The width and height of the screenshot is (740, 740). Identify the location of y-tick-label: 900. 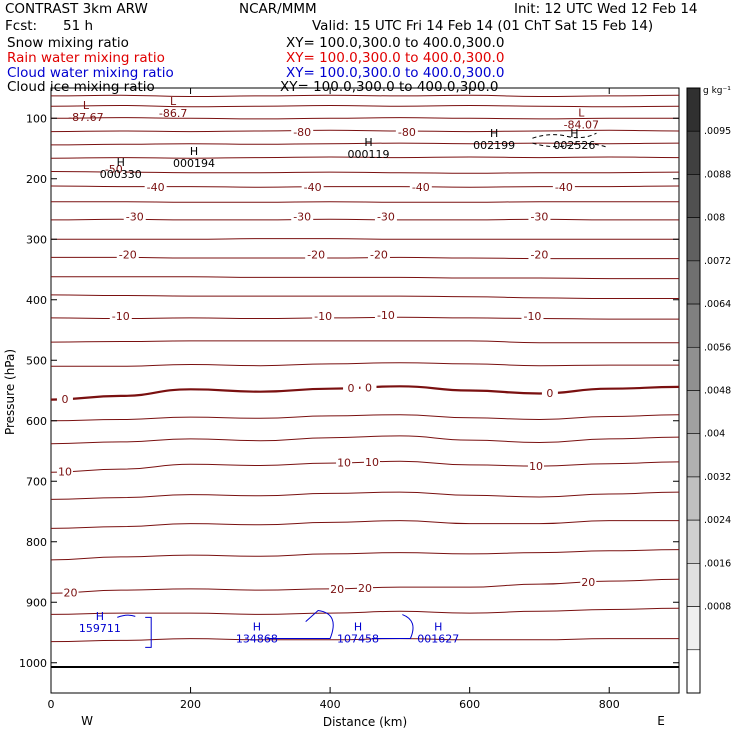
(36, 602).